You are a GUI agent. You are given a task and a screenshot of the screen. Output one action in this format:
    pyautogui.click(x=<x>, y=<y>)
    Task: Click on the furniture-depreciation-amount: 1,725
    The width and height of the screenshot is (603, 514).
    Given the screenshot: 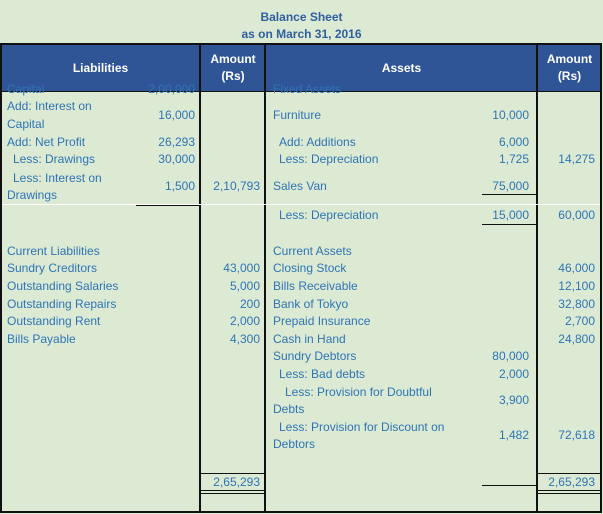 What is the action you would take?
    pyautogui.click(x=513, y=159)
    